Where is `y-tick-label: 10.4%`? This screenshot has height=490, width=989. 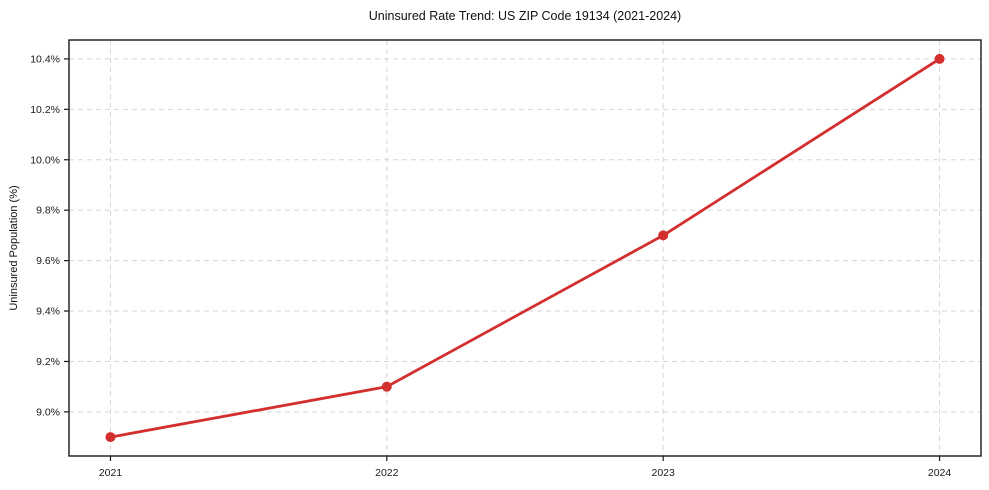
y-tick-label: 10.4% is located at coordinates (45, 59).